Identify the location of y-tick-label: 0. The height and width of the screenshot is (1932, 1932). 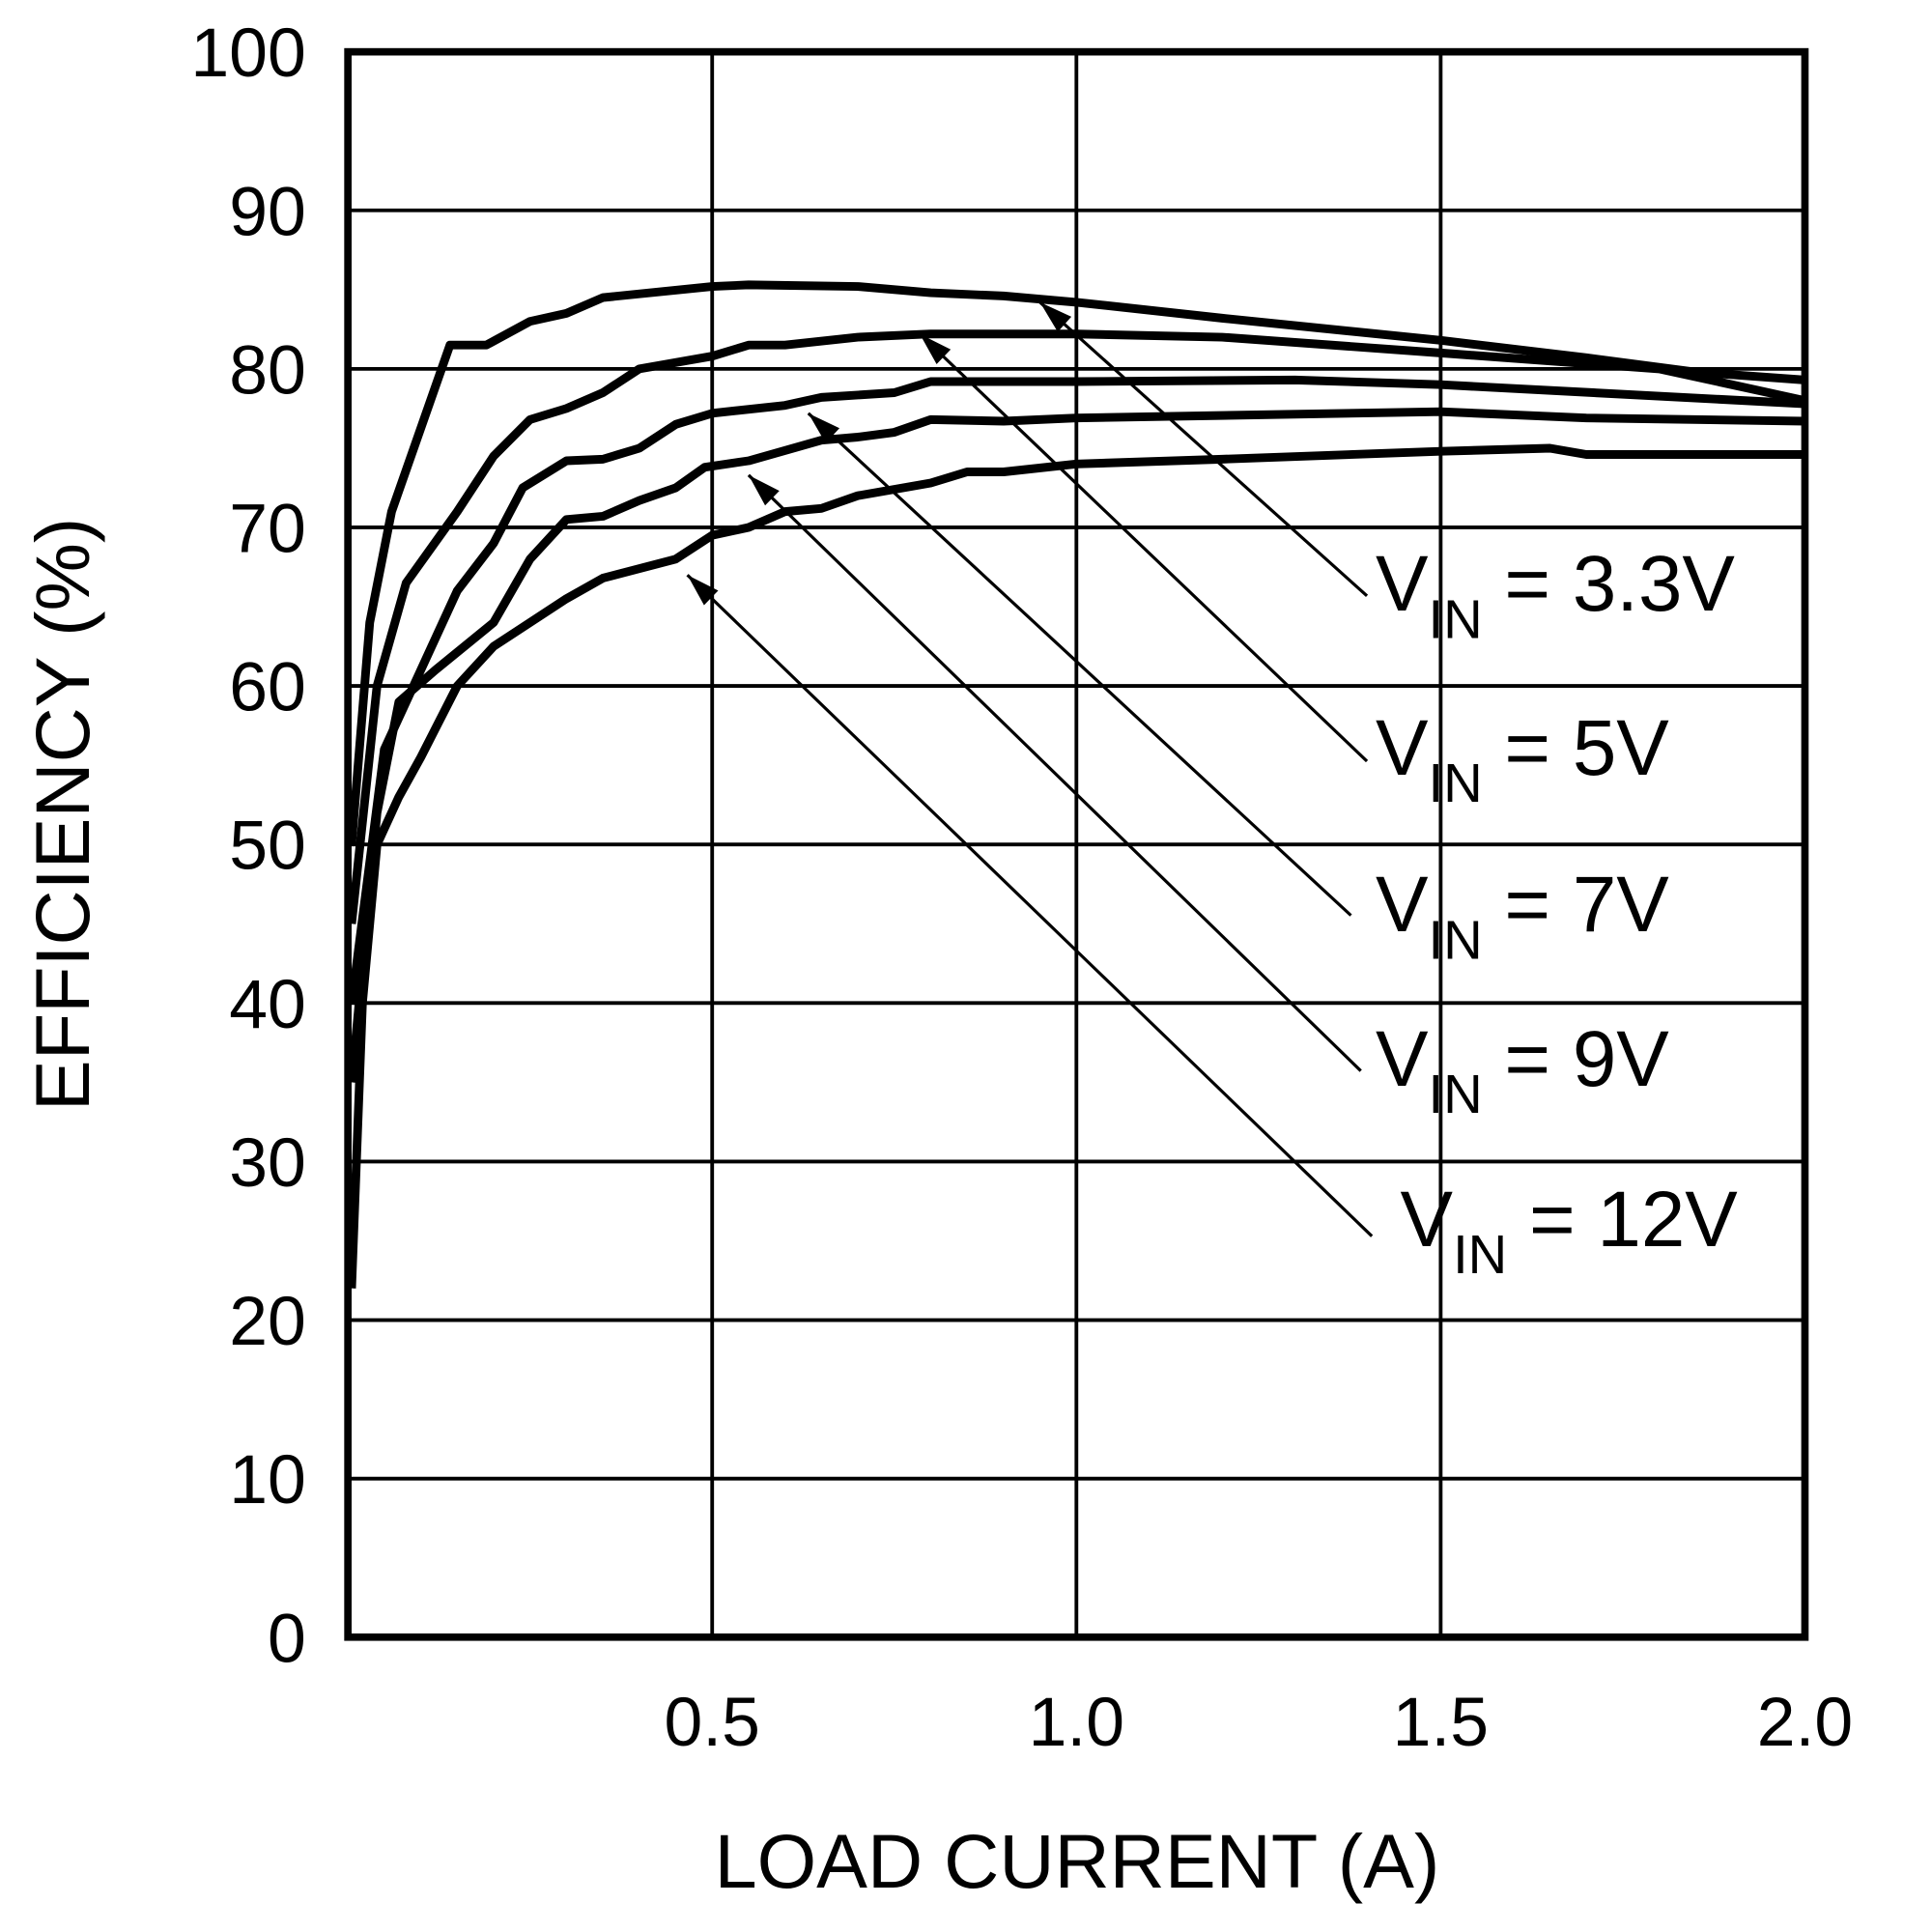
(287, 1638).